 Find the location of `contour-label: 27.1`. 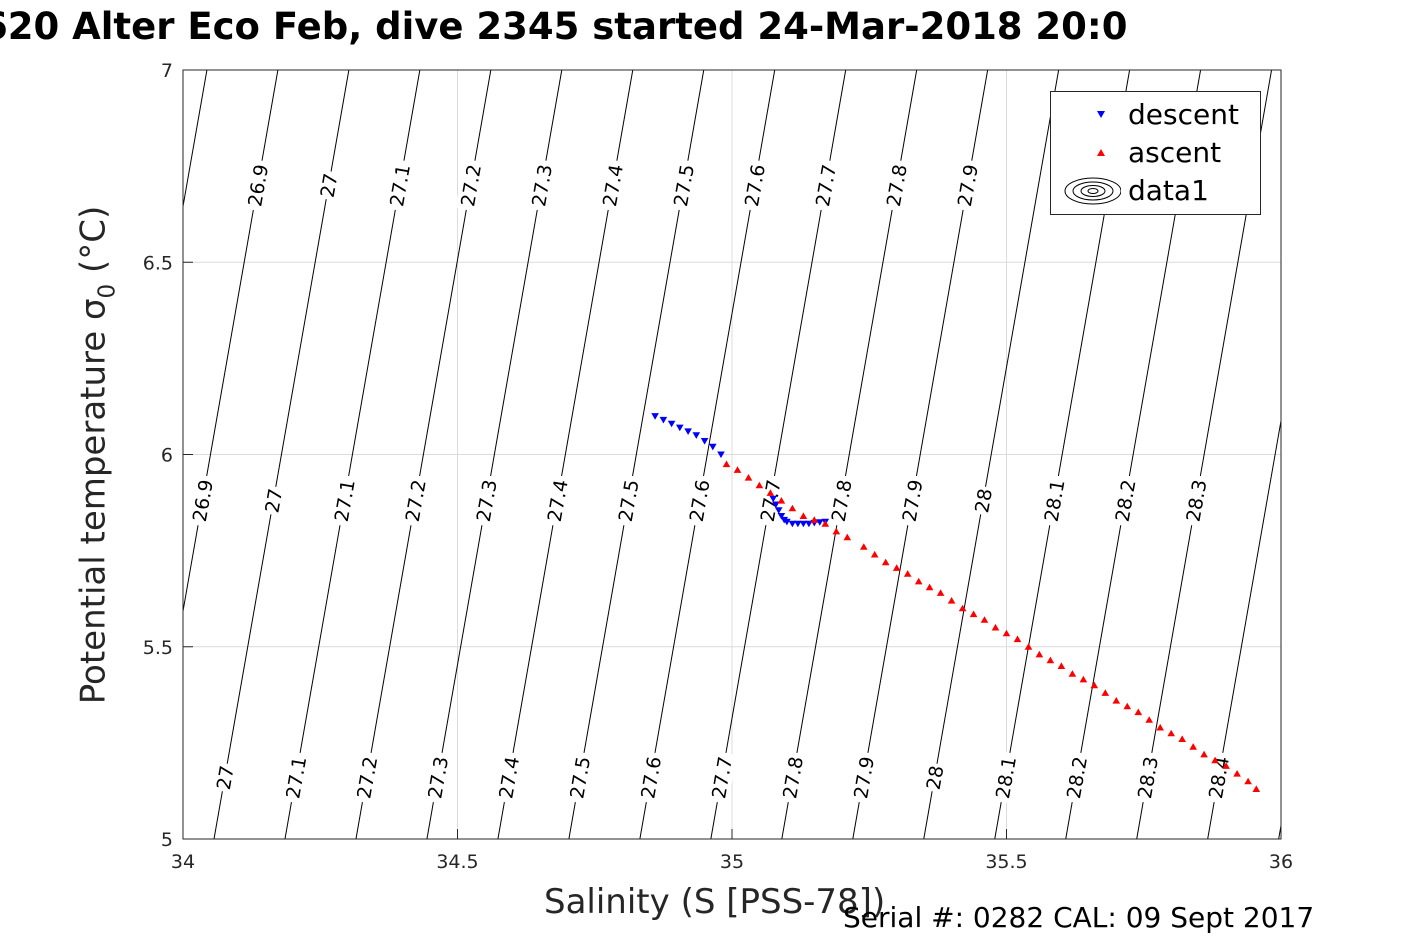

contour-label: 27.1 is located at coordinates (345, 500).